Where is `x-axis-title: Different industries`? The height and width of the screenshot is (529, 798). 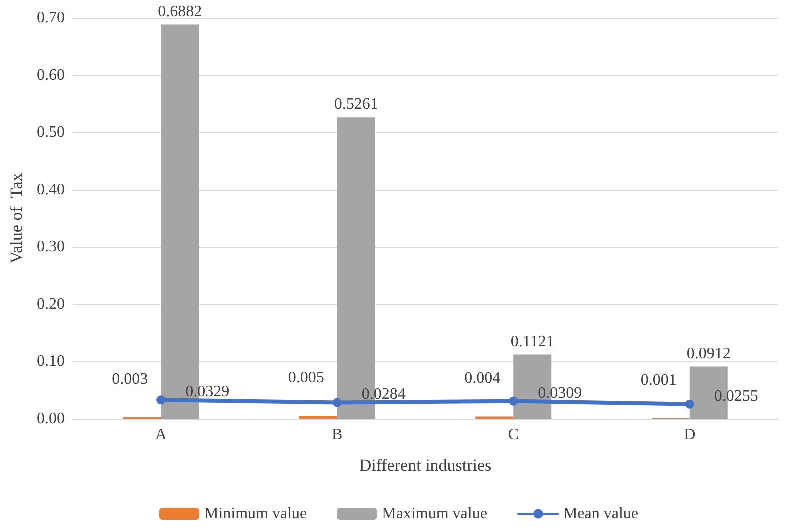 x-axis-title: Different industries is located at coordinates (425, 465).